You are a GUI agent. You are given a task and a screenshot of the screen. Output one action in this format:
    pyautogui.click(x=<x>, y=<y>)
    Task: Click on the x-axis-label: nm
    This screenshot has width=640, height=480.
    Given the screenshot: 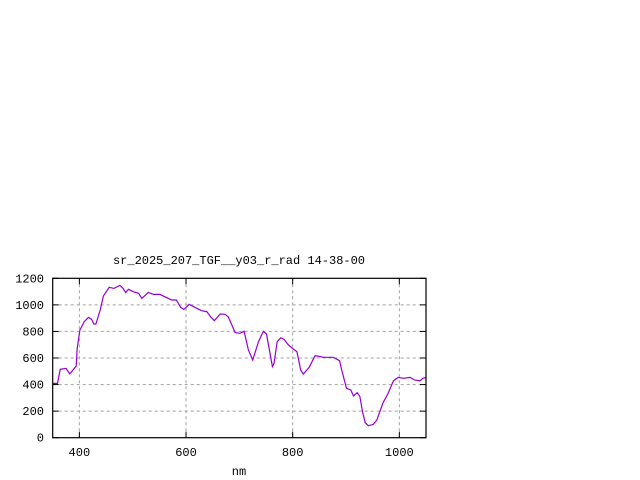 What is the action you would take?
    pyautogui.click(x=239, y=472)
    